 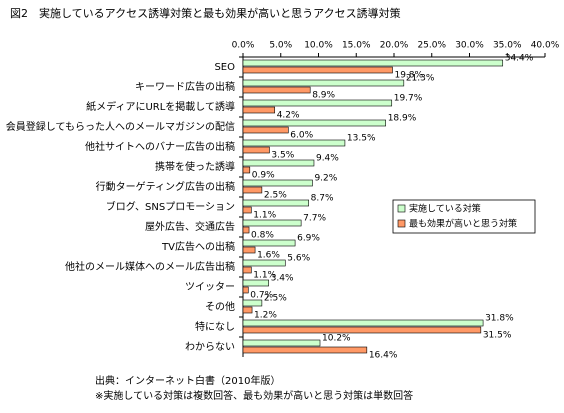 I want to click on value-label: 31.8%, so click(x=499, y=319).